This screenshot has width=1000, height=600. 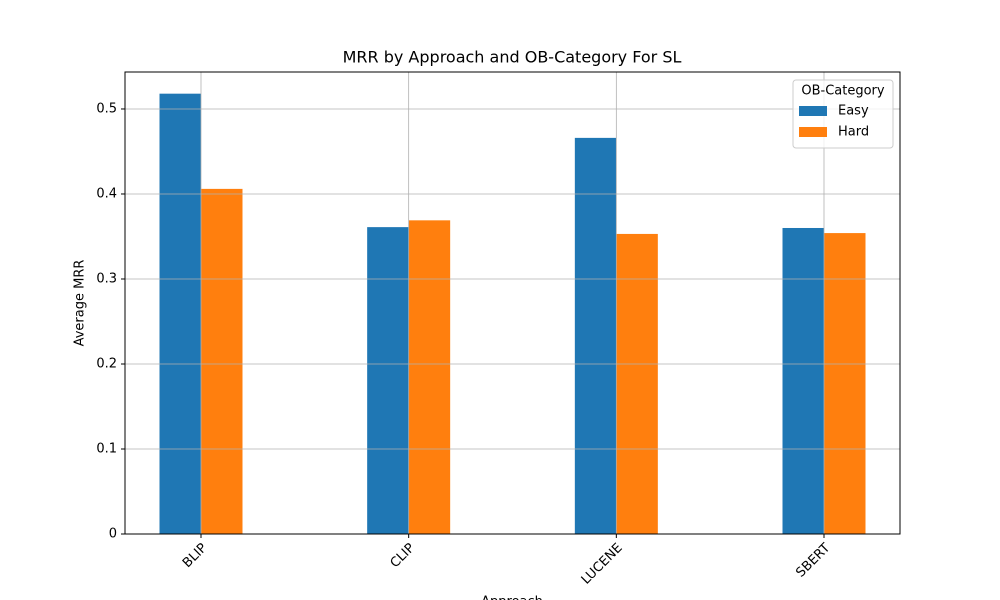 What do you see at coordinates (106, 193) in the screenshot?
I see `y-tick-label: 0.4` at bounding box center [106, 193].